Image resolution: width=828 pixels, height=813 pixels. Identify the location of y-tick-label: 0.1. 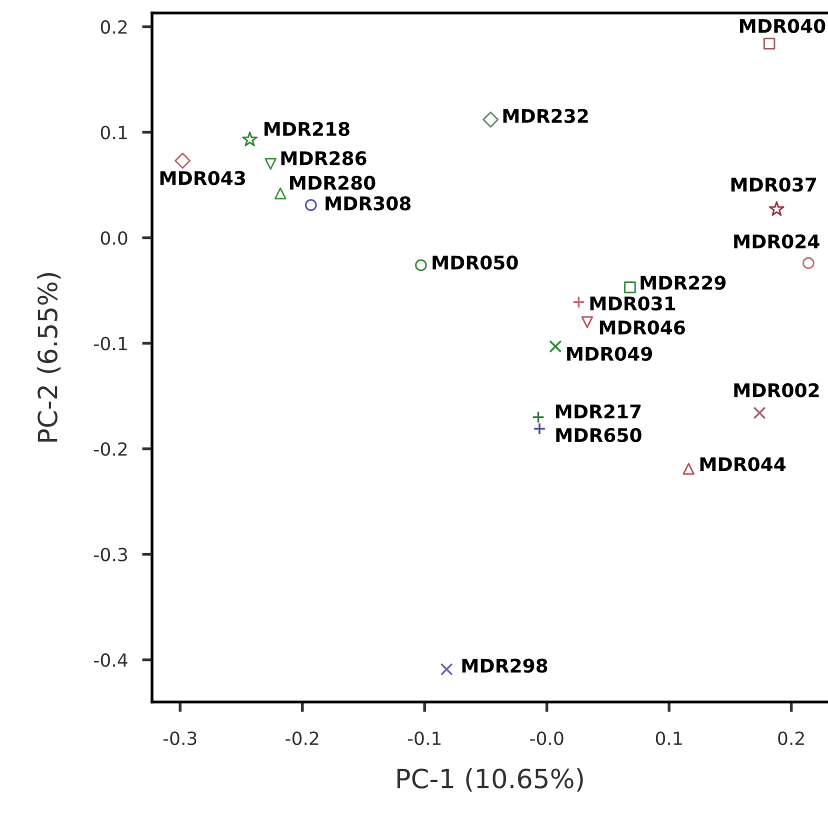
(113, 133).